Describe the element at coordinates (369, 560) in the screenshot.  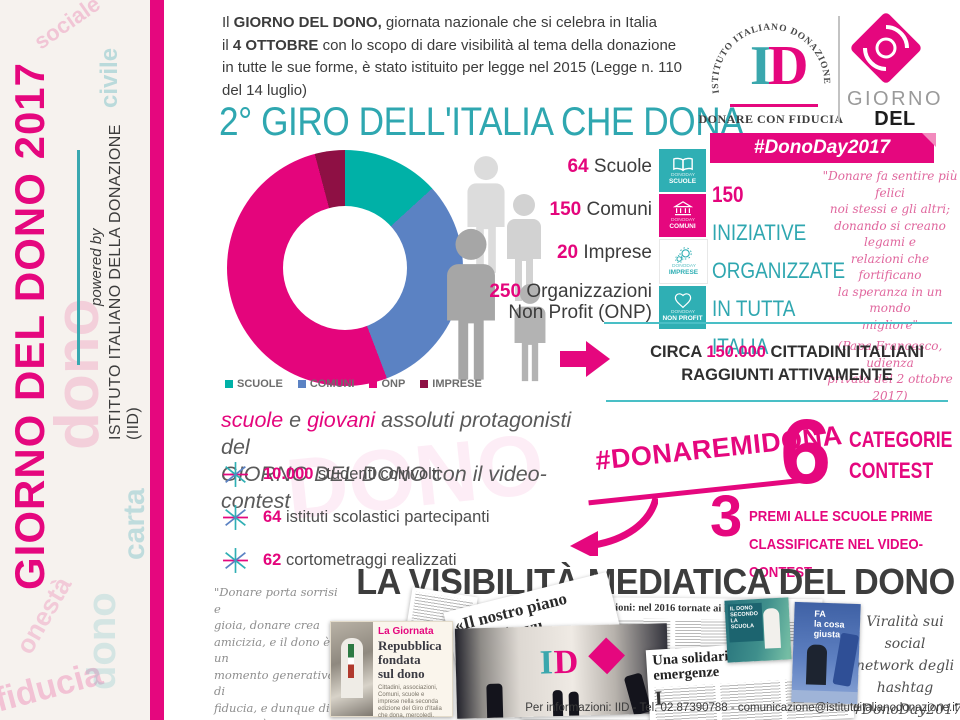
I see `bullet-label: cortometraggi realizzati` at that location.